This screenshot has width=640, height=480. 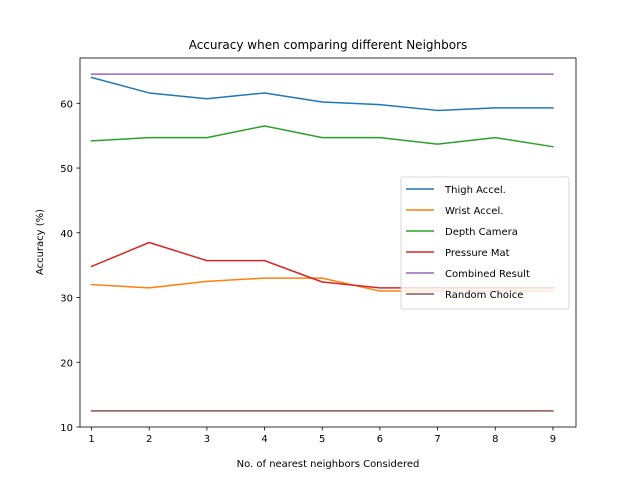 What do you see at coordinates (66, 104) in the screenshot?
I see `y-tick-label: 60` at bounding box center [66, 104].